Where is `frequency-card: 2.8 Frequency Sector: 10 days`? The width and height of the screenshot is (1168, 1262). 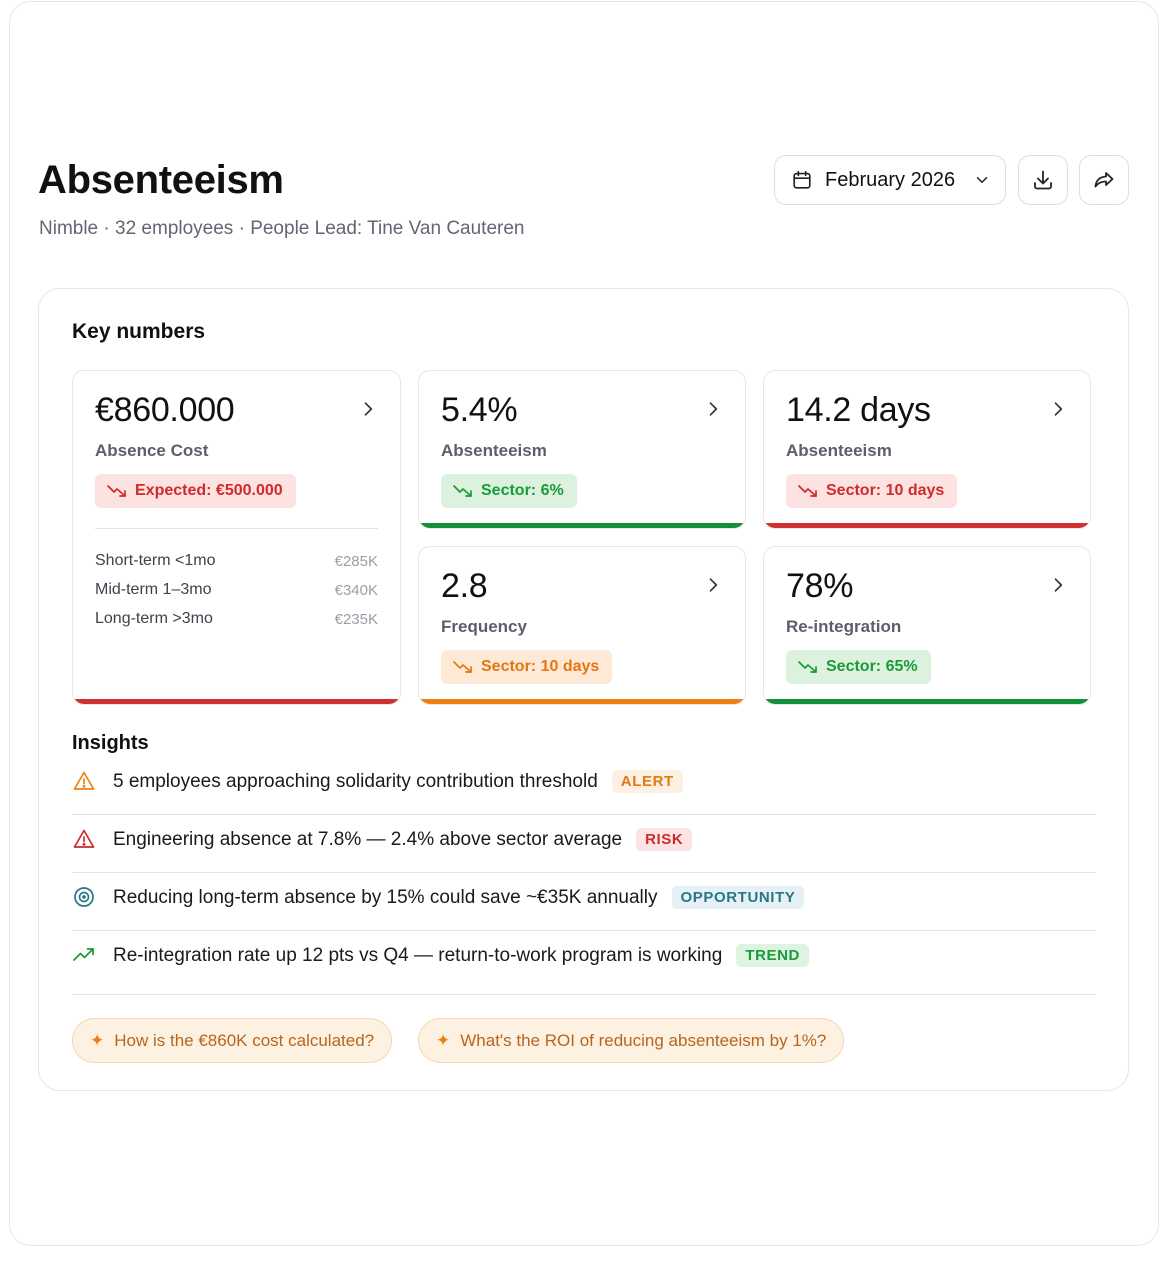 frequency-card: 2.8 Frequency Sector: 10 days is located at coordinates (582, 625).